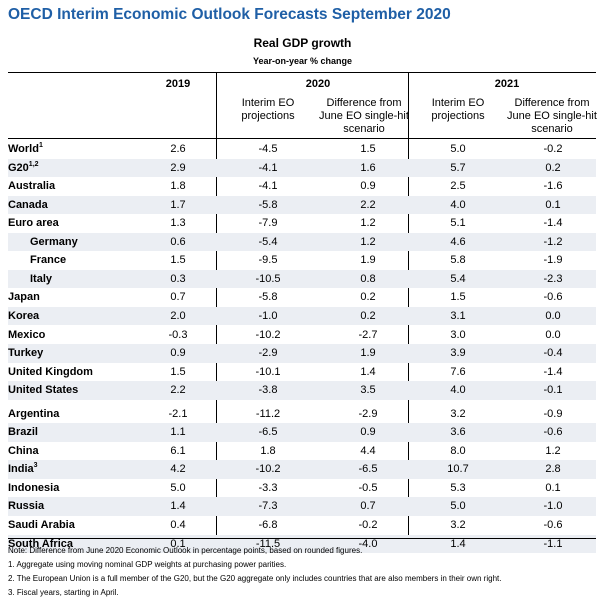 This screenshot has height=603, width=605. I want to click on column-divider-2020, so click(408, 305).